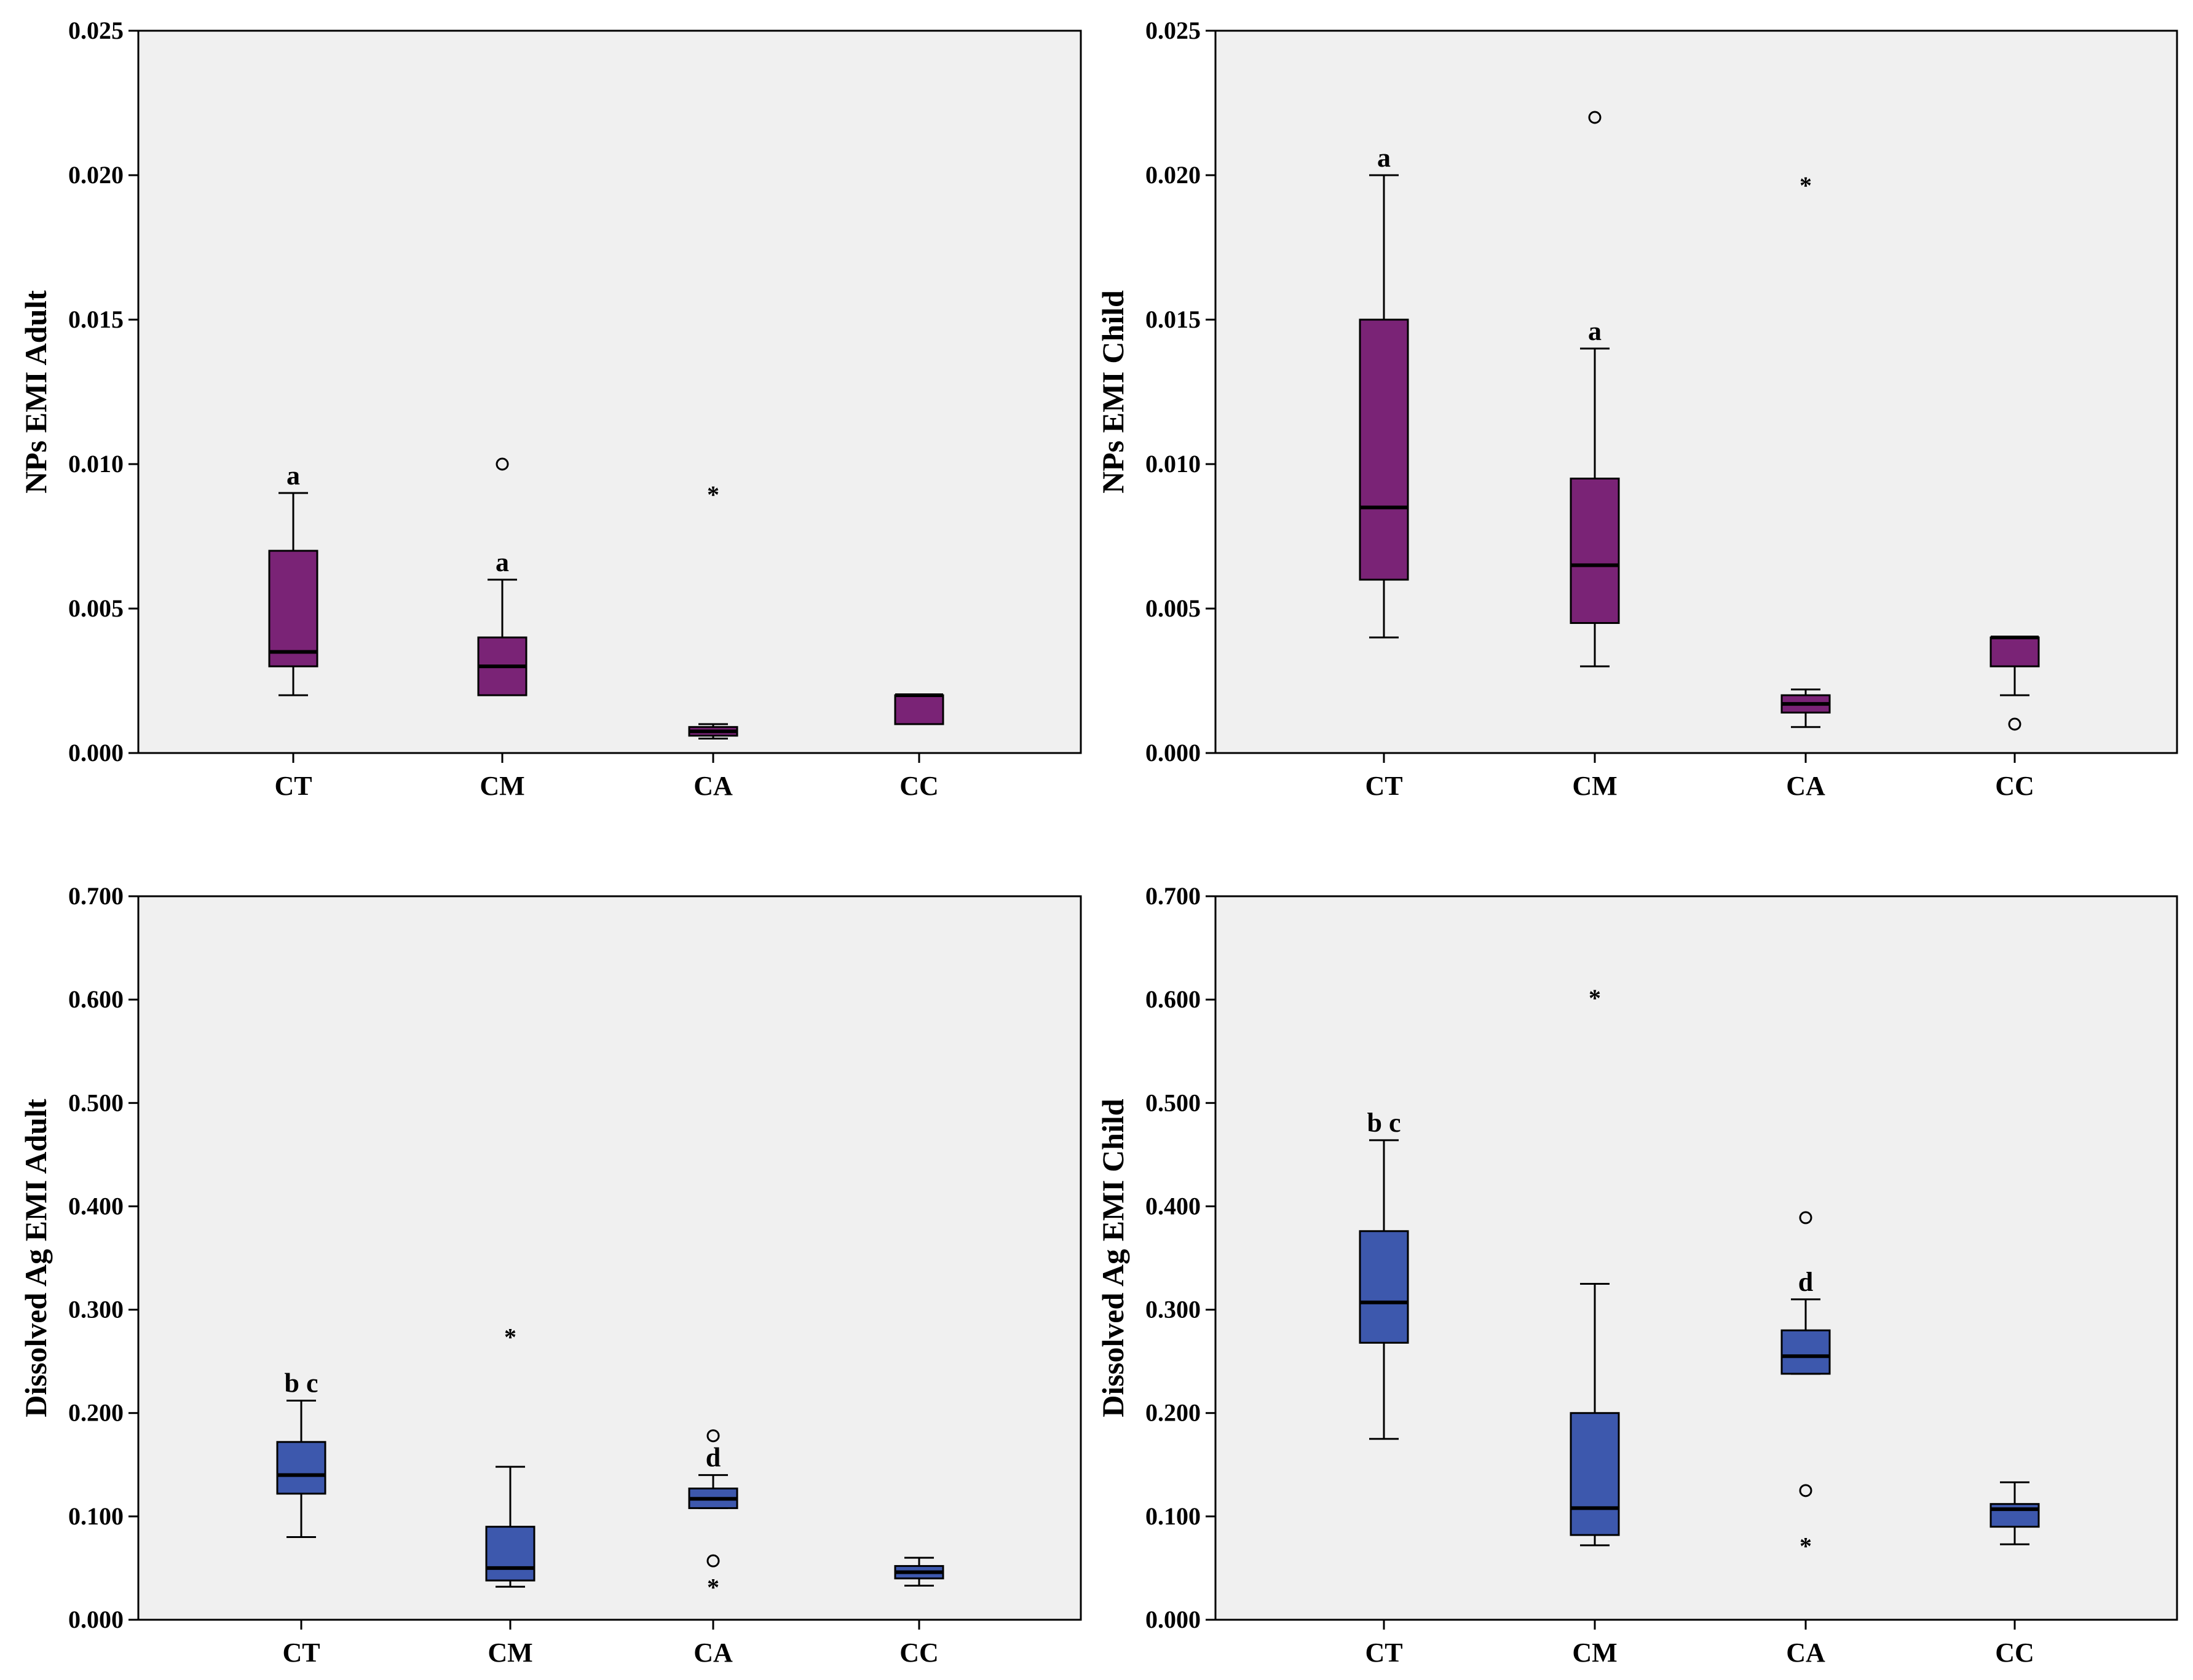  Describe the element at coordinates (35, 392) in the screenshot. I see `y-axis-title: NPs EMI Adult` at that location.